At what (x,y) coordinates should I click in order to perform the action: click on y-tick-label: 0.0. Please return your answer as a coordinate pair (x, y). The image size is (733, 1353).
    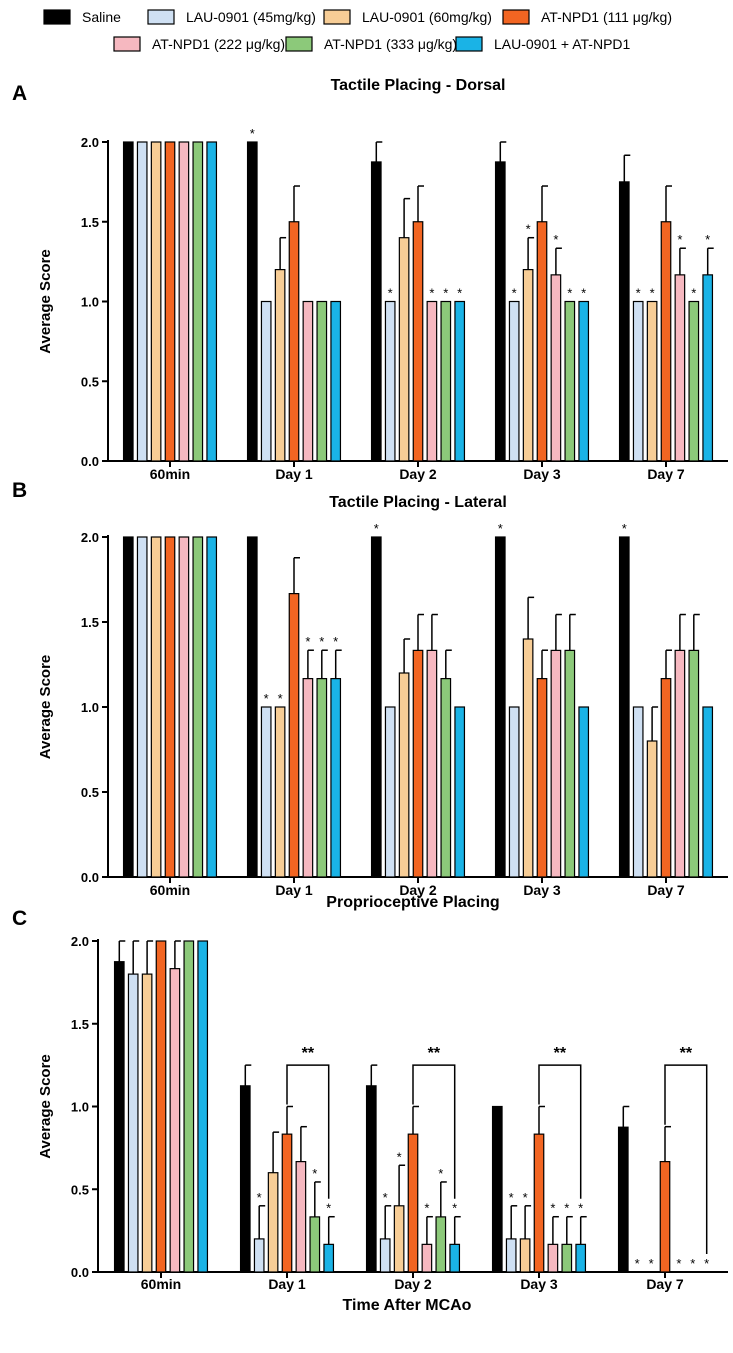
    Looking at the image, I should click on (80, 1272).